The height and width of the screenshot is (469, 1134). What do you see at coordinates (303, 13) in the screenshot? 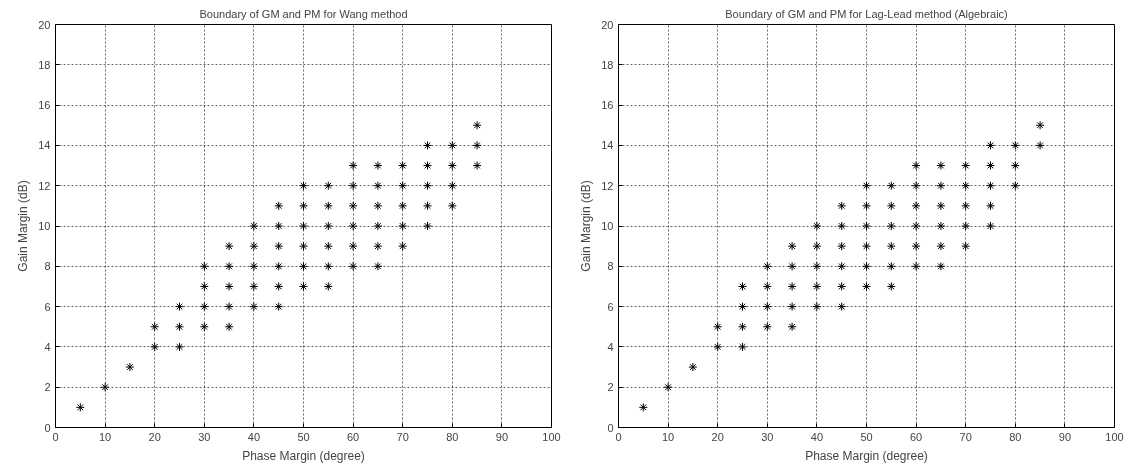
I see `chart-title: Boundary of GM and PM for Wang method` at bounding box center [303, 13].